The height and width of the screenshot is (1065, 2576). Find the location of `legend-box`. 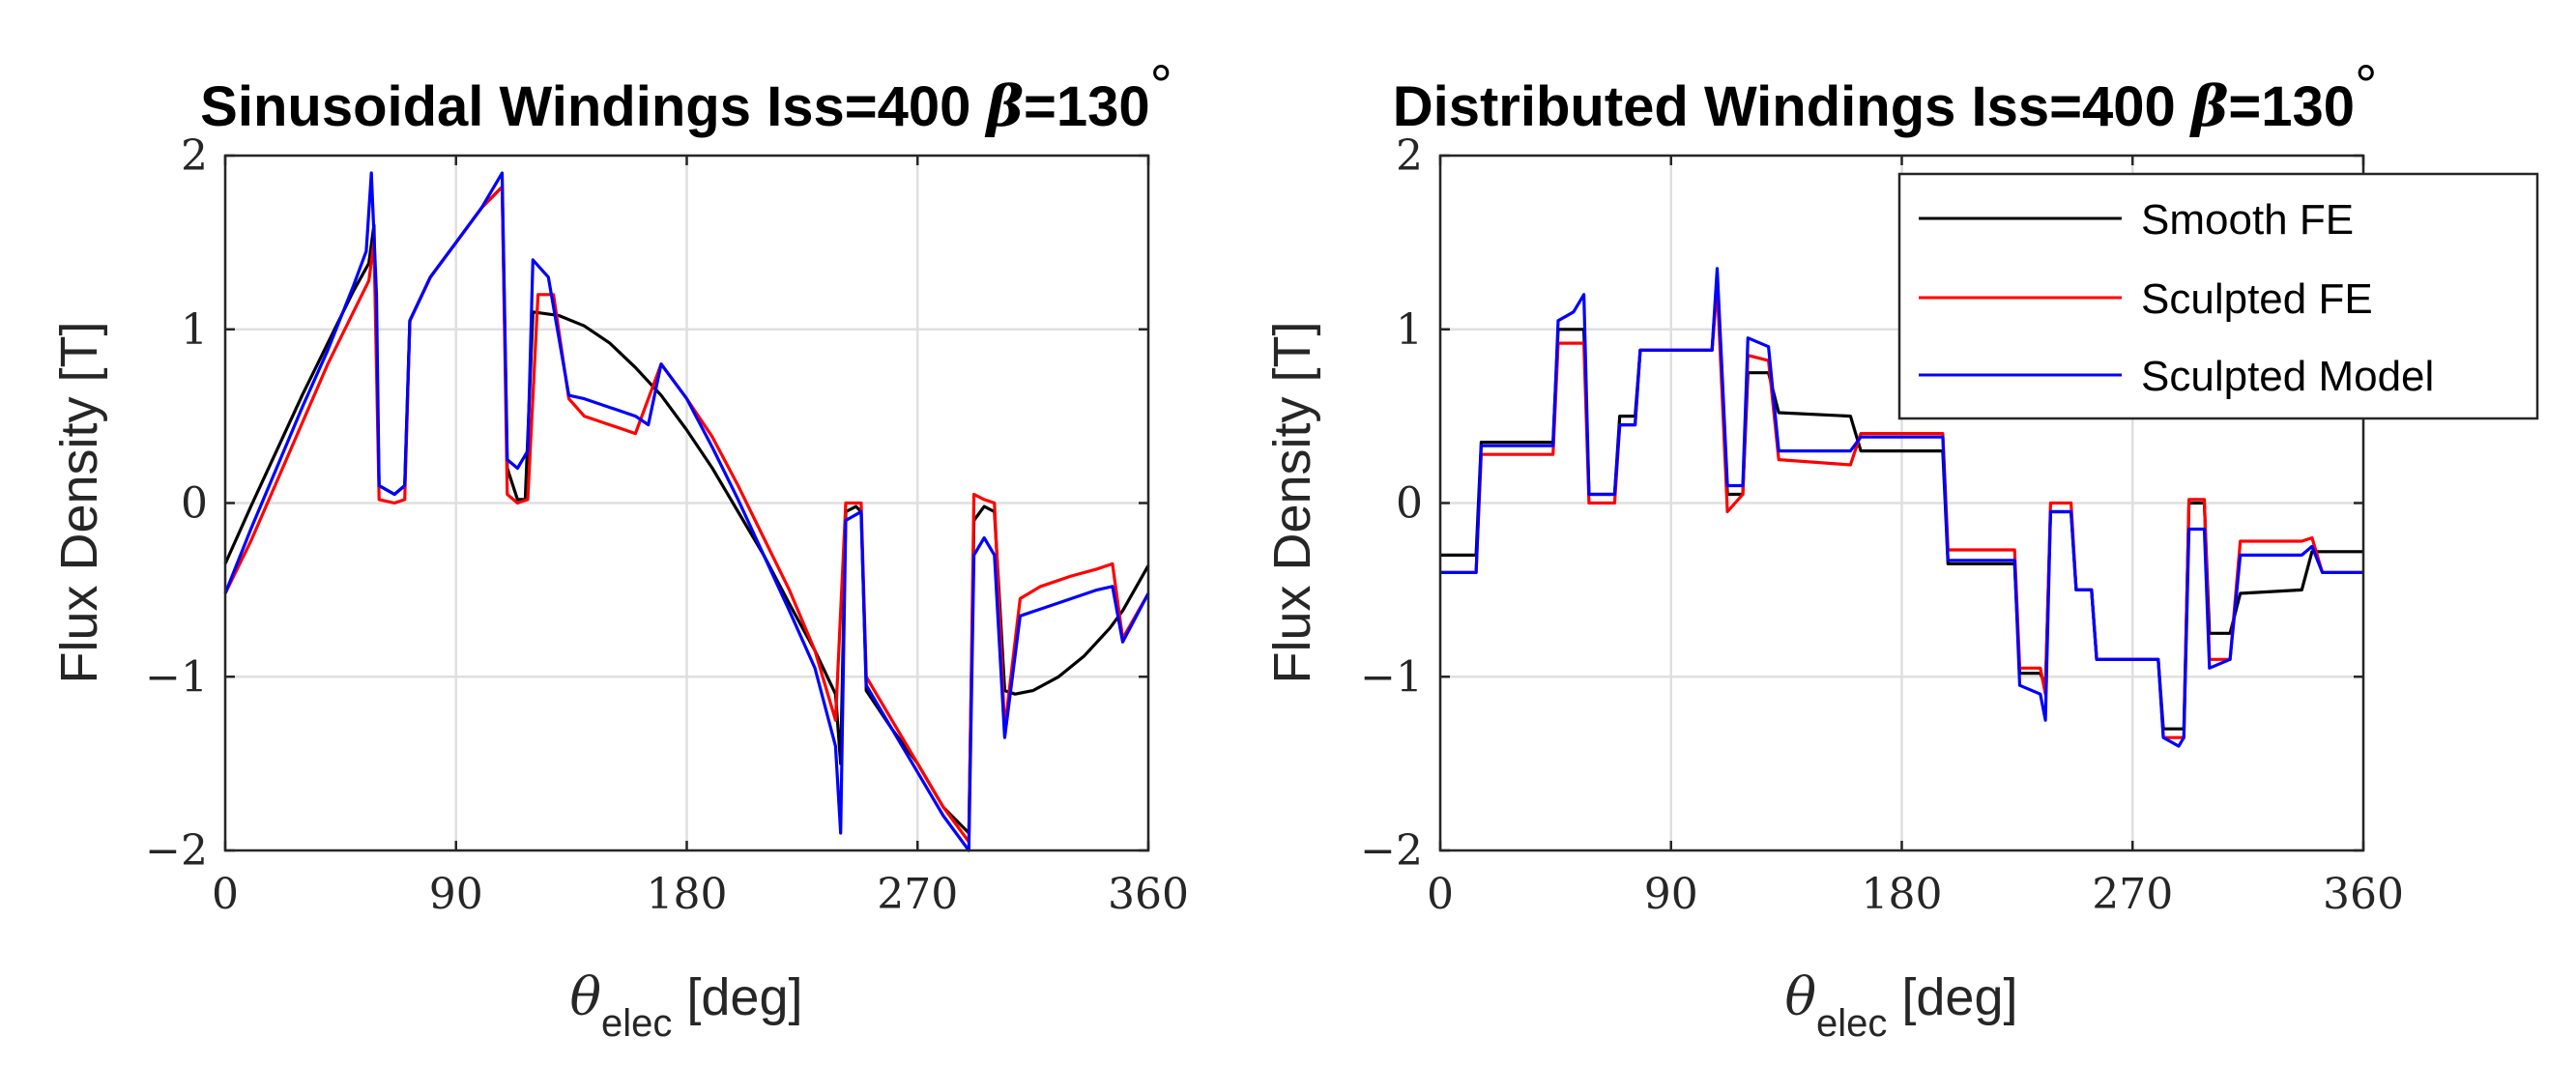

legend-box is located at coordinates (2218, 296).